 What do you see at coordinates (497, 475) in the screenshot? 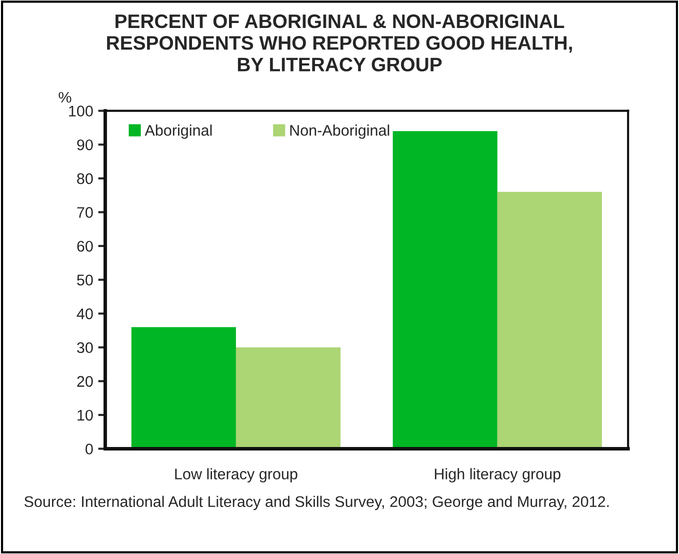
I see `x-tick-label: High literacy group` at bounding box center [497, 475].